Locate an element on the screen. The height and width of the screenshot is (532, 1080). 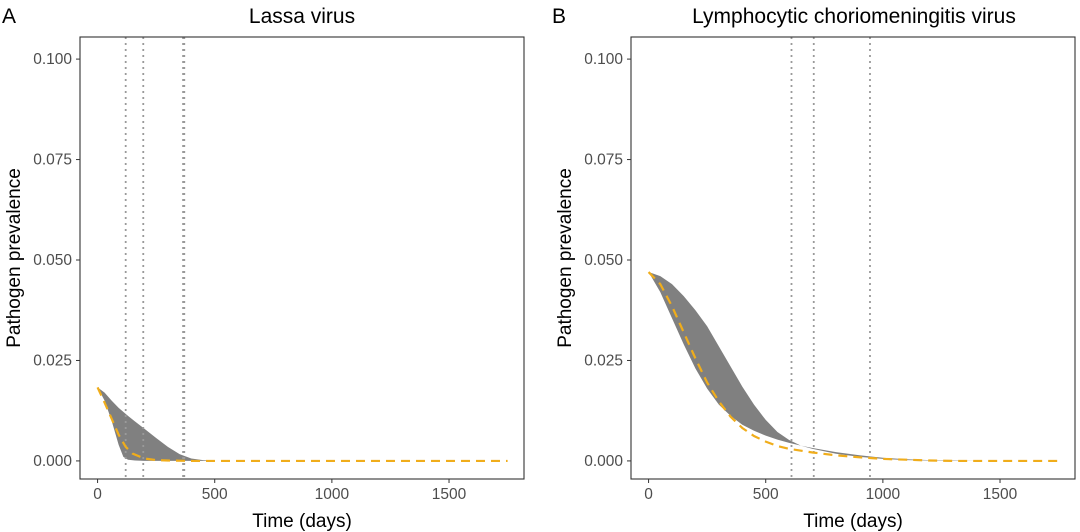
panel-letter: B is located at coordinates (559, 16).